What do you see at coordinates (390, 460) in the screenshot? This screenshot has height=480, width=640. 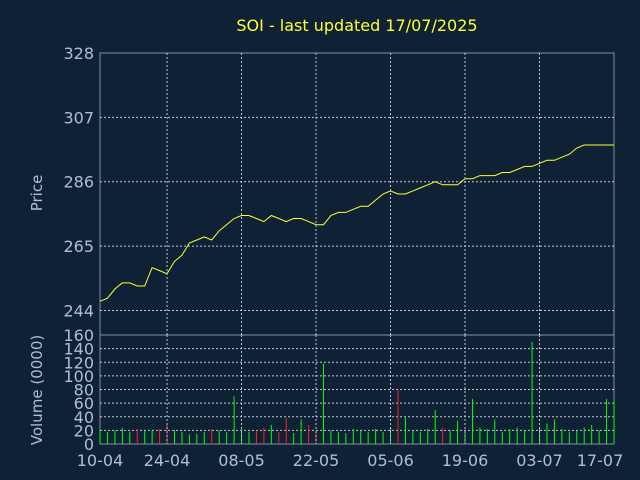 I see `x-tick-label: 05-06` at bounding box center [390, 460].